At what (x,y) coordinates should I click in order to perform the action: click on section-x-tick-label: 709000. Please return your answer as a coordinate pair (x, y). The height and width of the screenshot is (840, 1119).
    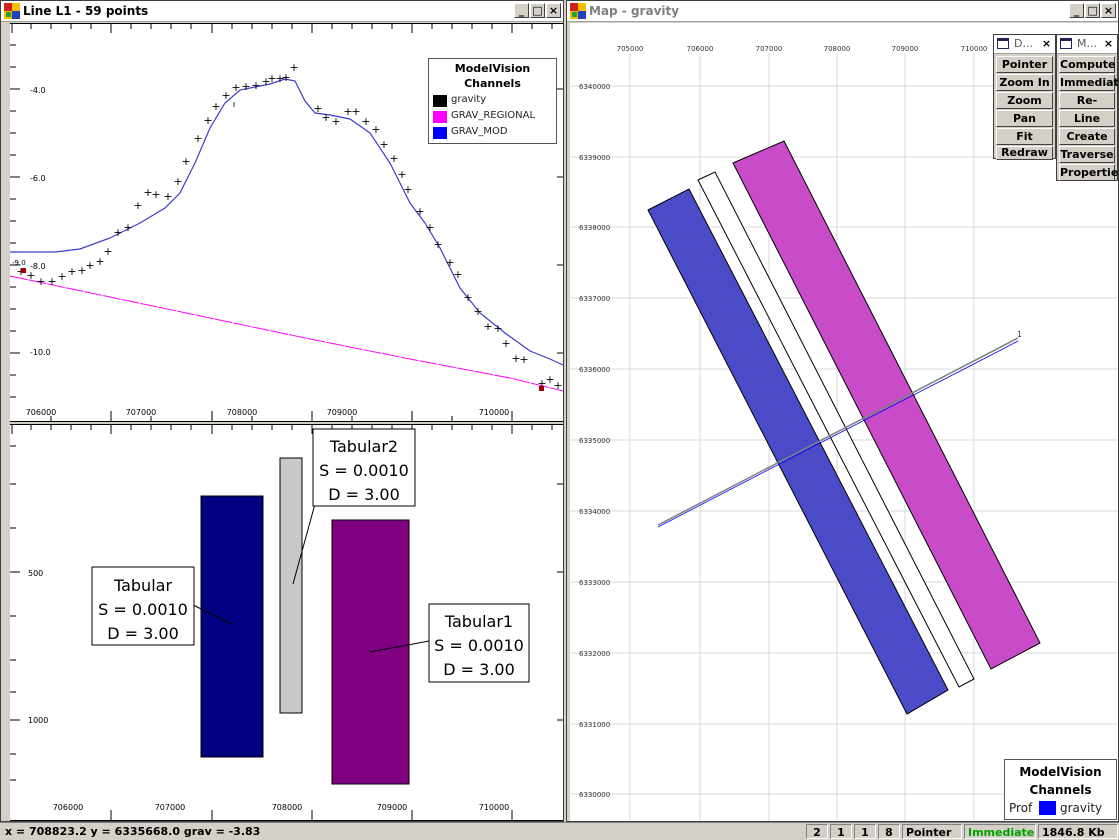
    Looking at the image, I should click on (392, 807).